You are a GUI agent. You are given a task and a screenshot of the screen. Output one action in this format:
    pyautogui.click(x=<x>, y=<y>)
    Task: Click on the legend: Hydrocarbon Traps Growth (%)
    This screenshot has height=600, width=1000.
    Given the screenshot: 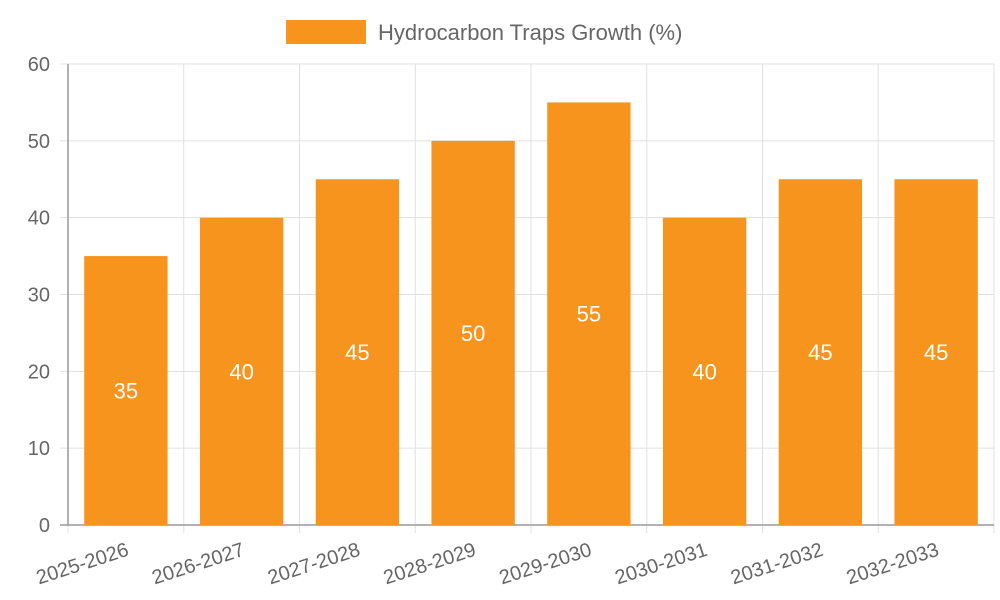 What is the action you would take?
    pyautogui.click(x=484, y=32)
    